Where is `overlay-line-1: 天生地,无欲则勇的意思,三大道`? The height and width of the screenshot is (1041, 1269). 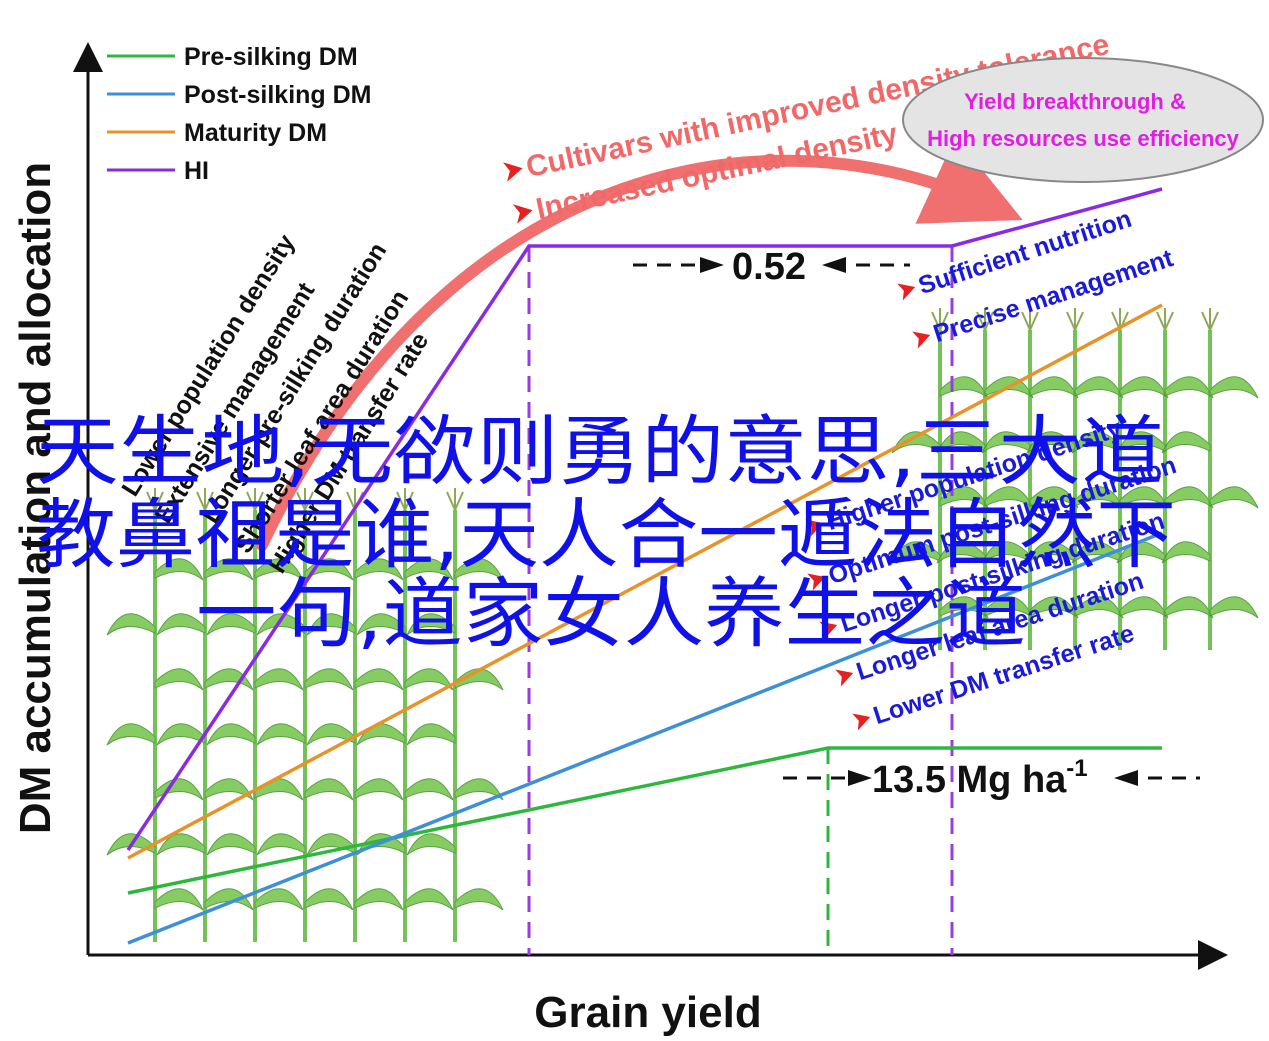 overlay-line-1: 天生地,无欲则勇的意思,三大道 is located at coordinates (600, 451).